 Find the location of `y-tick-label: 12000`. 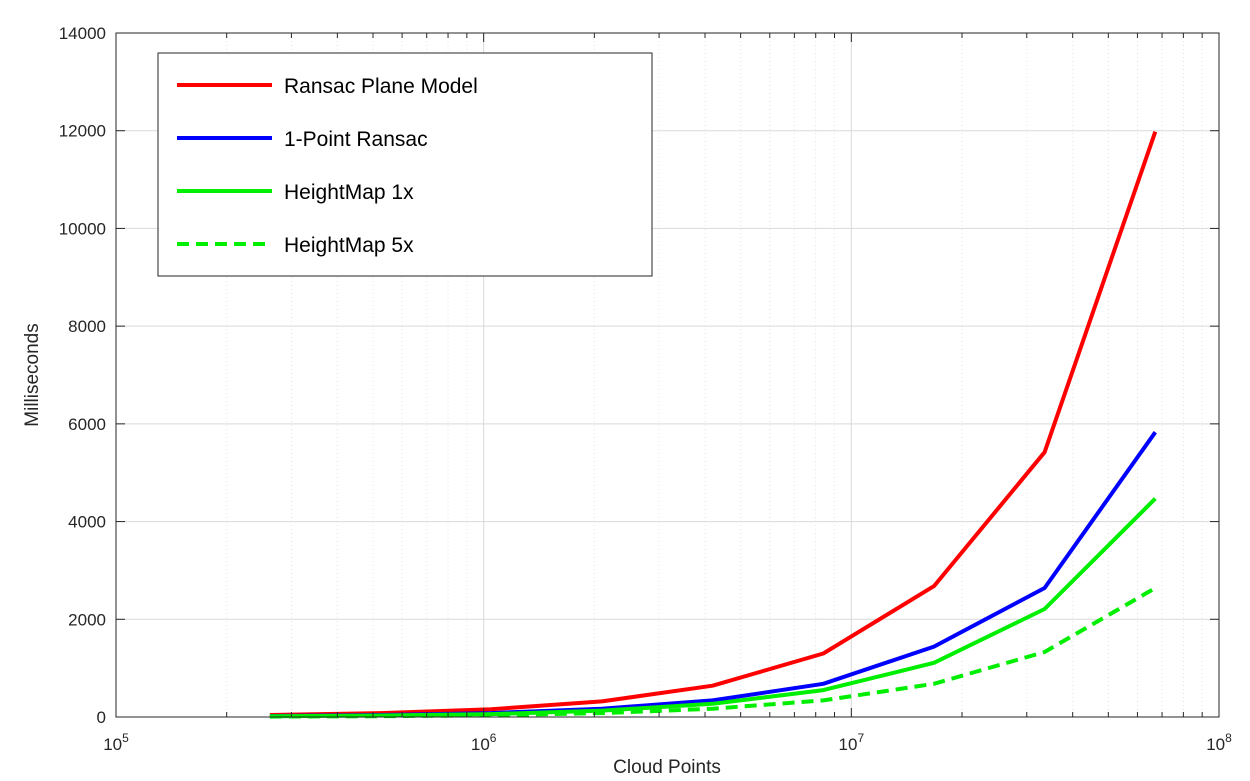

y-tick-label: 12000 is located at coordinates (82, 131).